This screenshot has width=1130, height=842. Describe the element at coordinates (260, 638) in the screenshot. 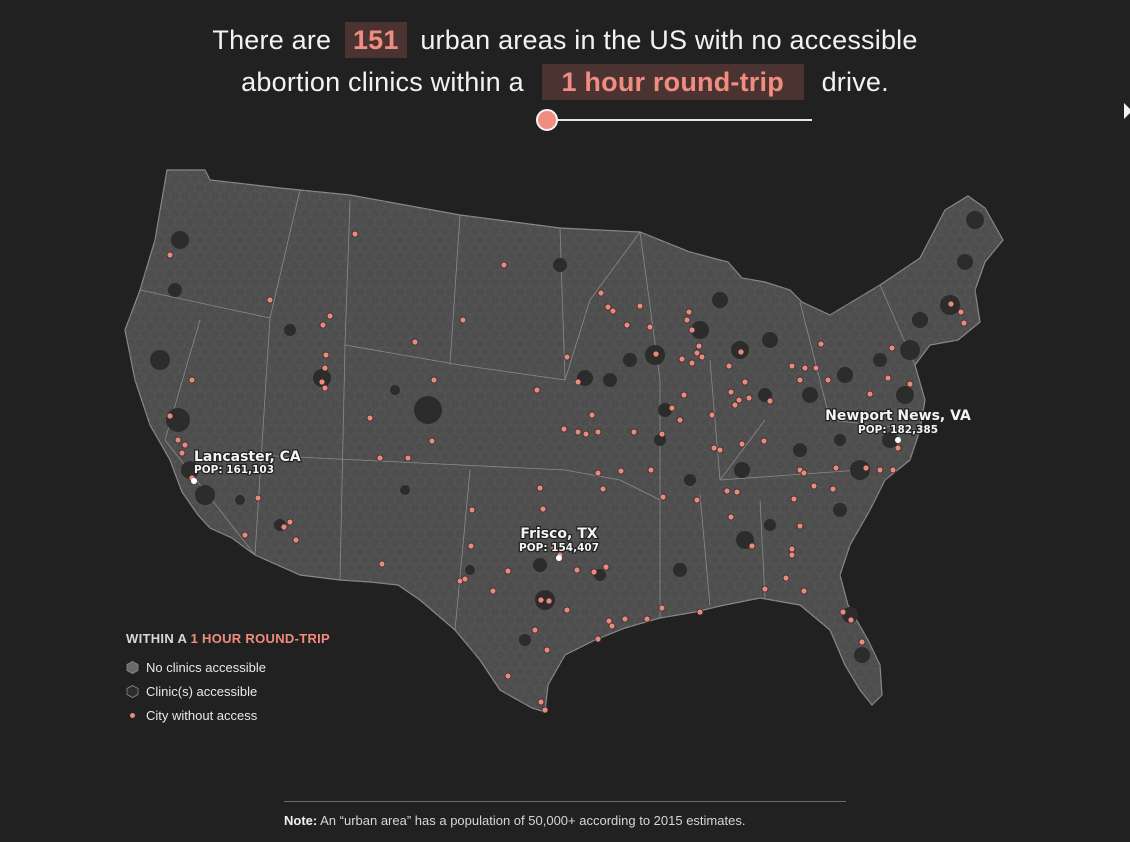

I see `legend-title-accent: 1 HOUR ROUND-TRIP` at that location.